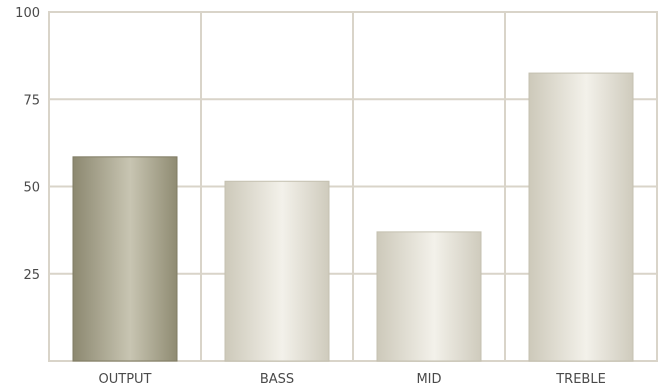  I want to click on y-tick-label: 50, so click(31, 188).